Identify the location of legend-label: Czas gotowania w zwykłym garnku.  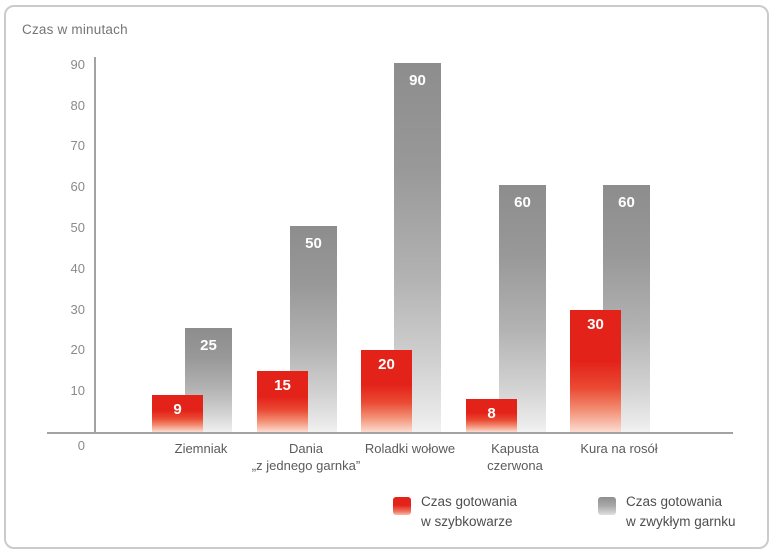
(681, 512).